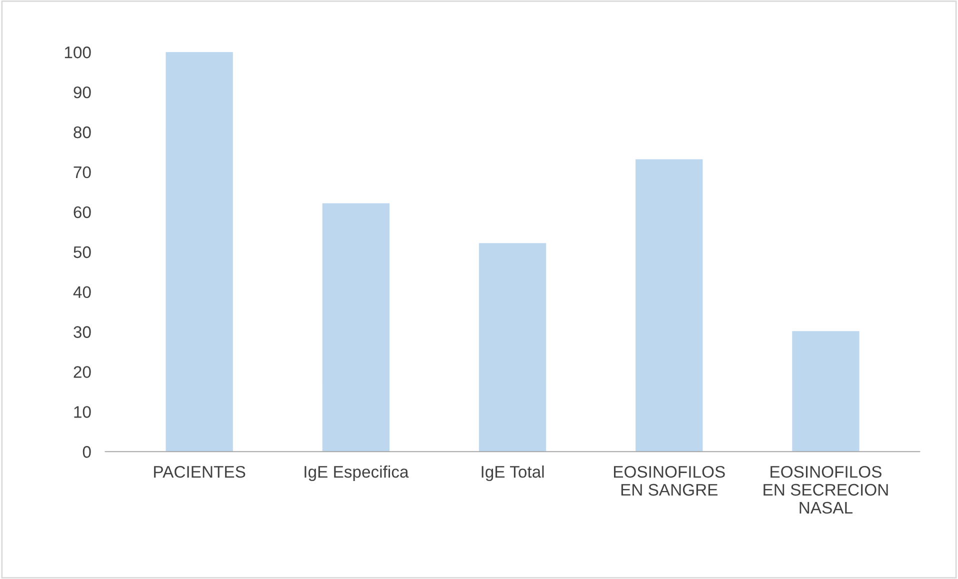 This screenshot has height=579, width=958. Describe the element at coordinates (82, 92) in the screenshot. I see `y-tick-label: 90` at that location.